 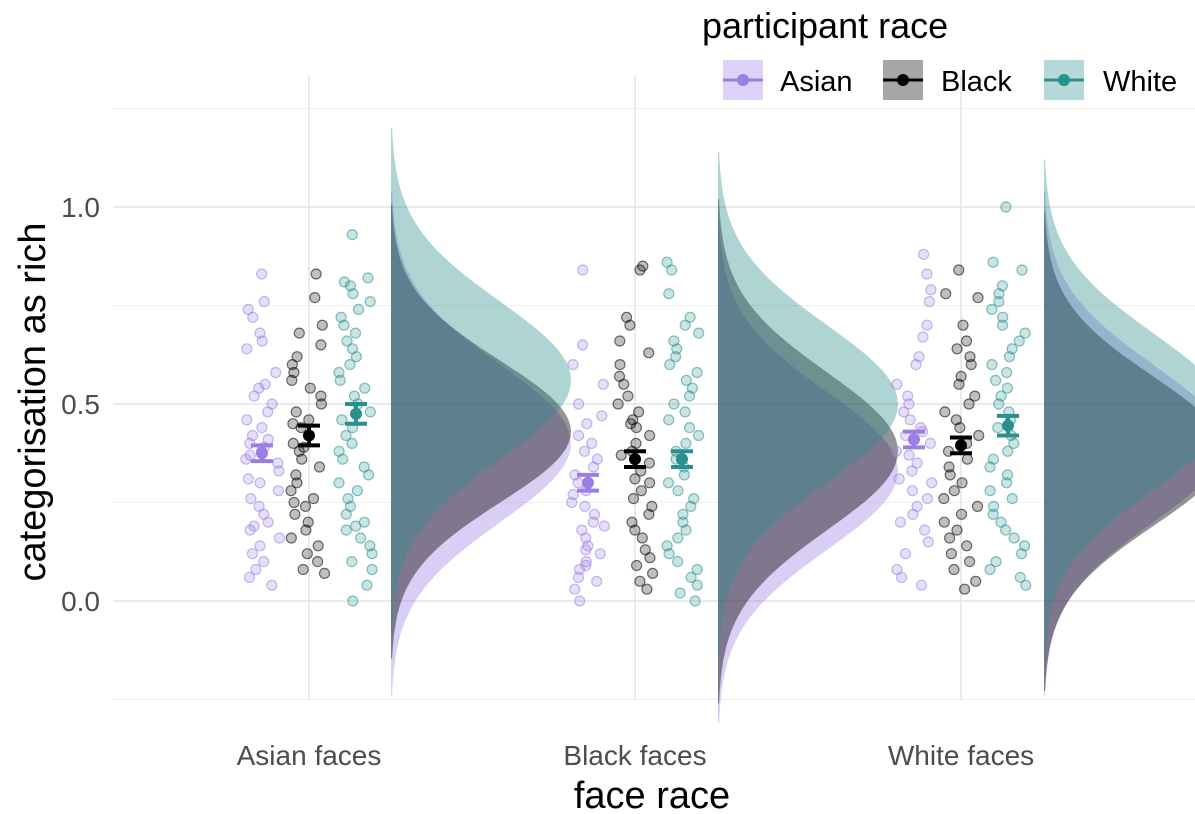 I want to click on density-asian, so click(x=481, y=443).